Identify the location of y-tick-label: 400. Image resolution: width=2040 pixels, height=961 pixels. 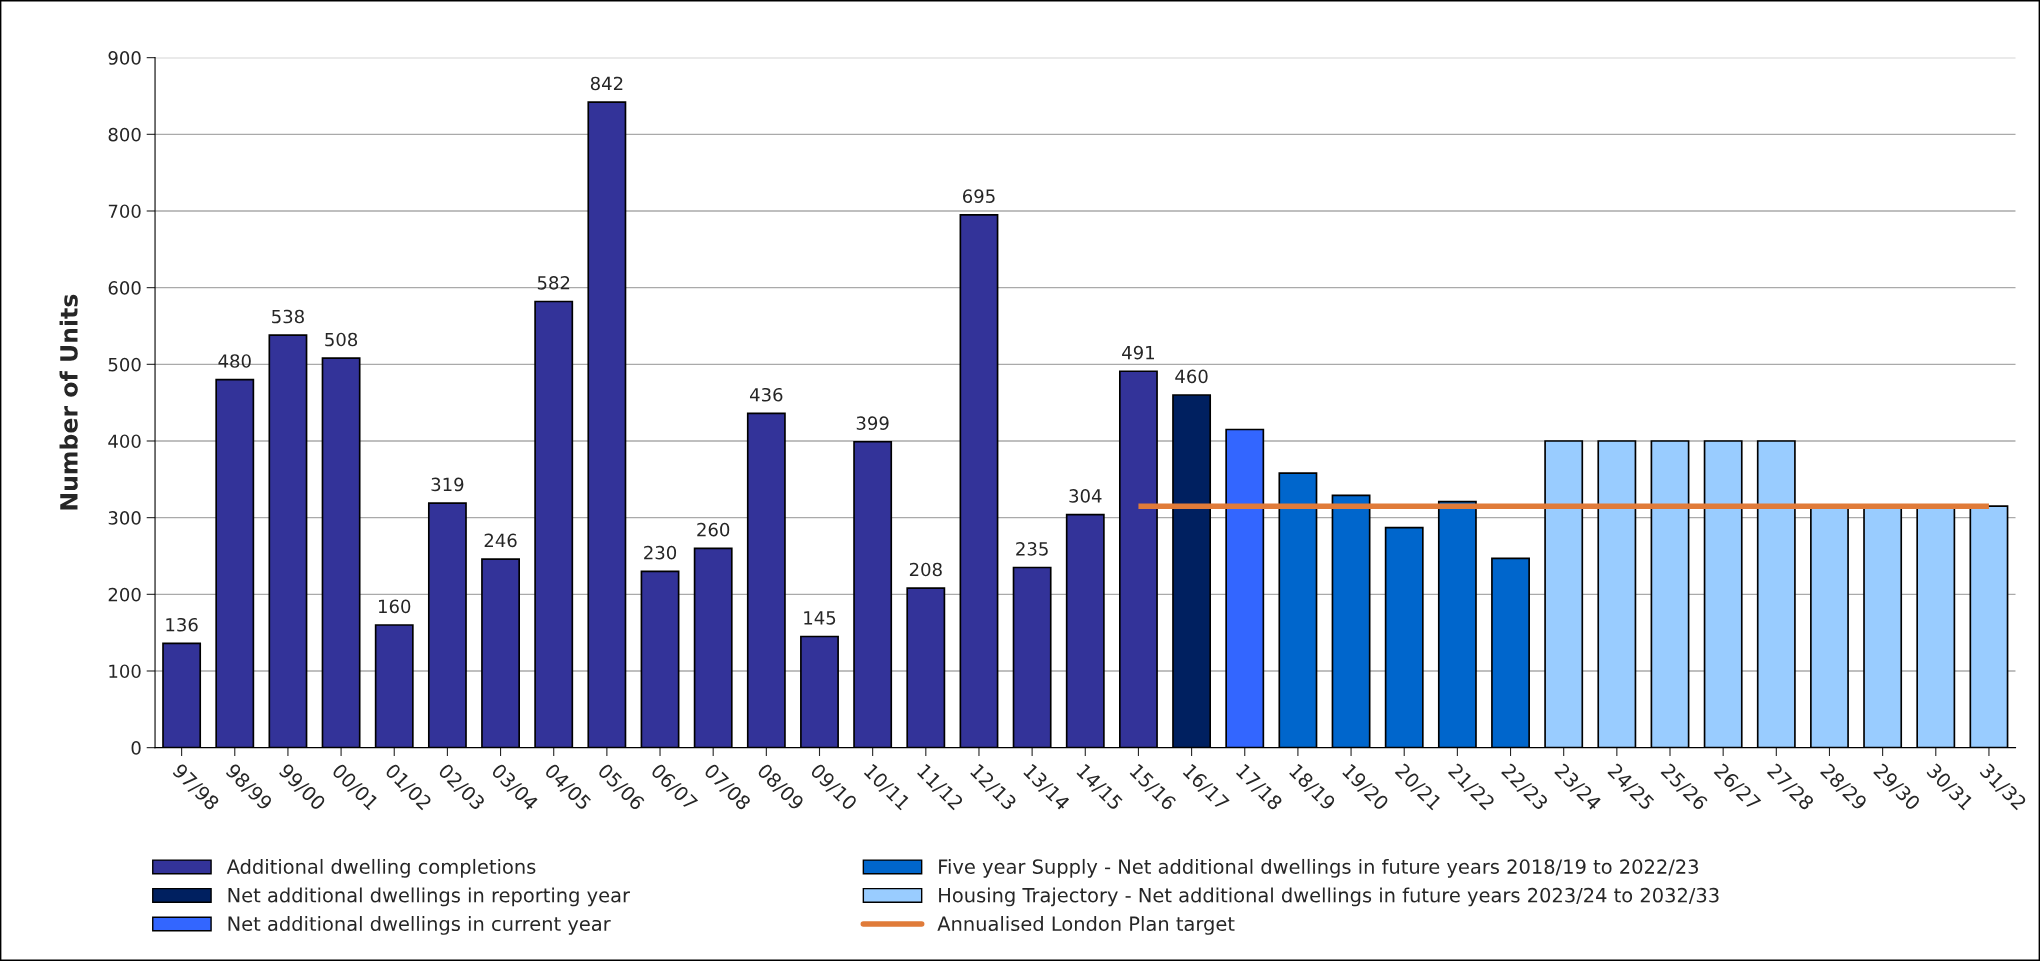
(124, 441).